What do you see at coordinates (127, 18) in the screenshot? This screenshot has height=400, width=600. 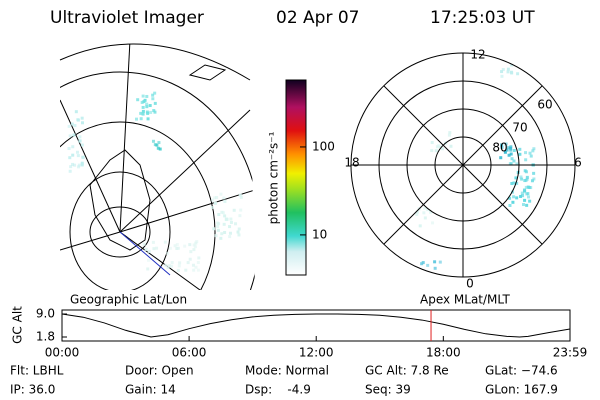 I see `title: Ultraviolet Imager` at bounding box center [127, 18].